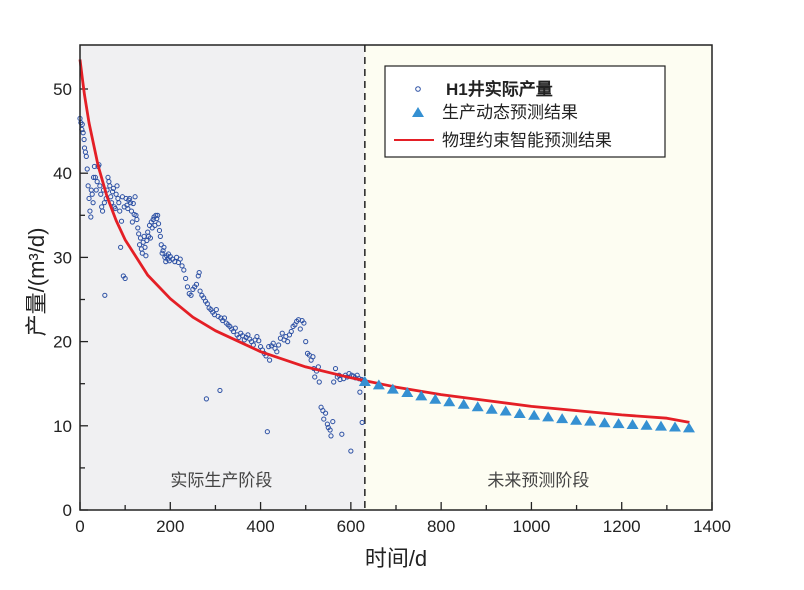 The image size is (804, 590). Describe the element at coordinates (170, 526) in the screenshot. I see `x-tick-label: 200` at that location.